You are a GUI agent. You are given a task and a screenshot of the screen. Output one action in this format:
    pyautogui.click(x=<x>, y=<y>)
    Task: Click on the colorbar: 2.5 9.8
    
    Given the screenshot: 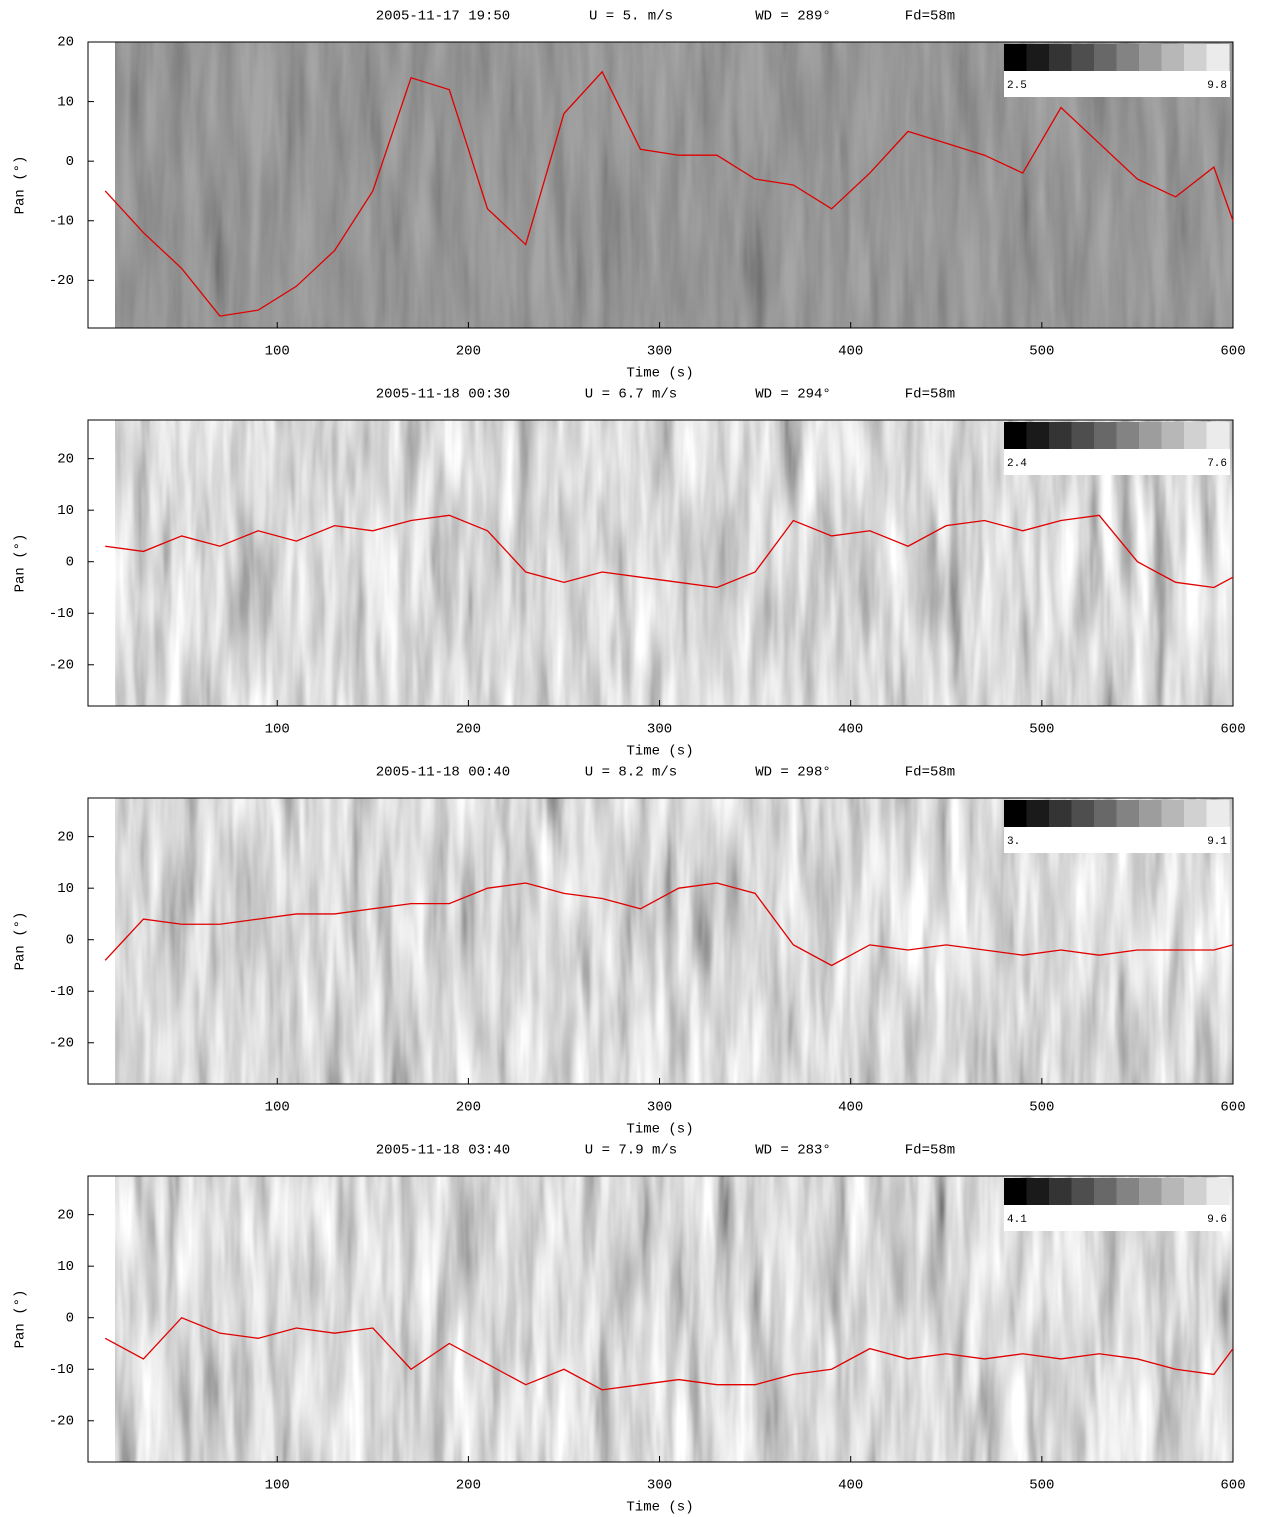 What is the action you would take?
    pyautogui.click(x=1117, y=70)
    